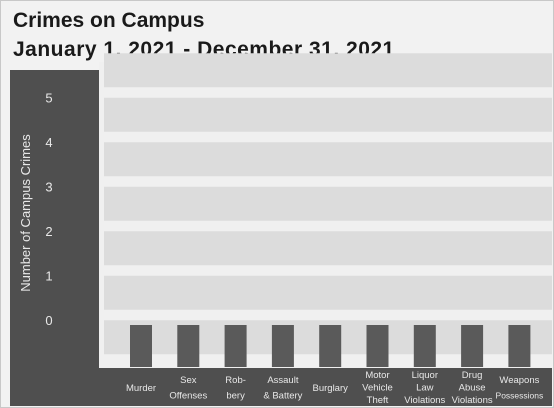 Image resolution: width=554 pixels, height=408 pixels. I want to click on x-tick-label: Rob-bery, so click(235, 388).